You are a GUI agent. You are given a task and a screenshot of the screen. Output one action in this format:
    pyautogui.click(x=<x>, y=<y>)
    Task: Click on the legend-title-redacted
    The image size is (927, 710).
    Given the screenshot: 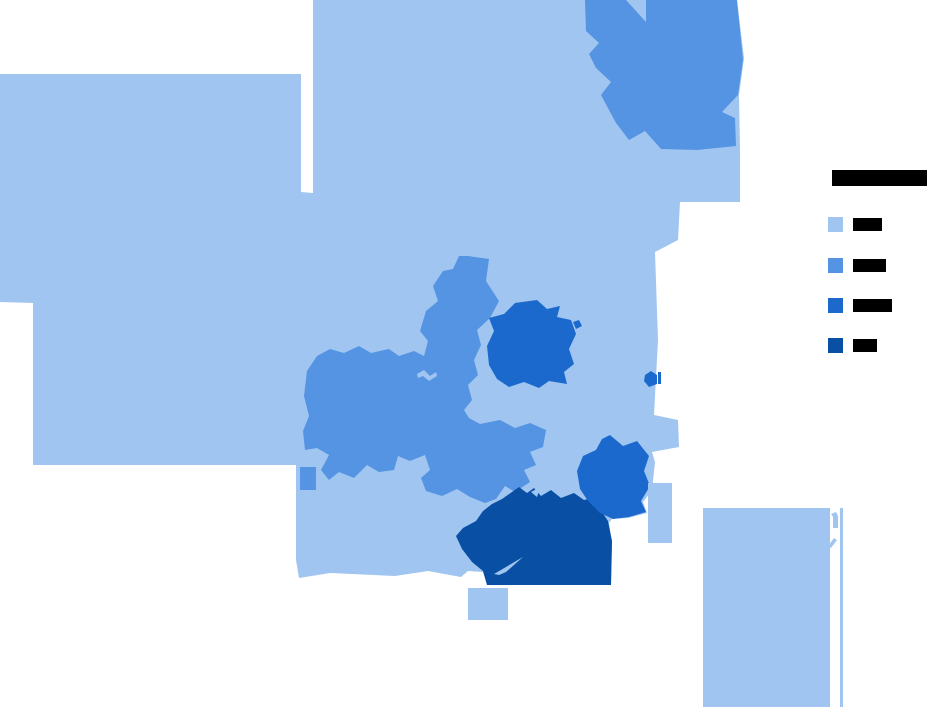 What is the action you would take?
    pyautogui.click(x=879, y=178)
    